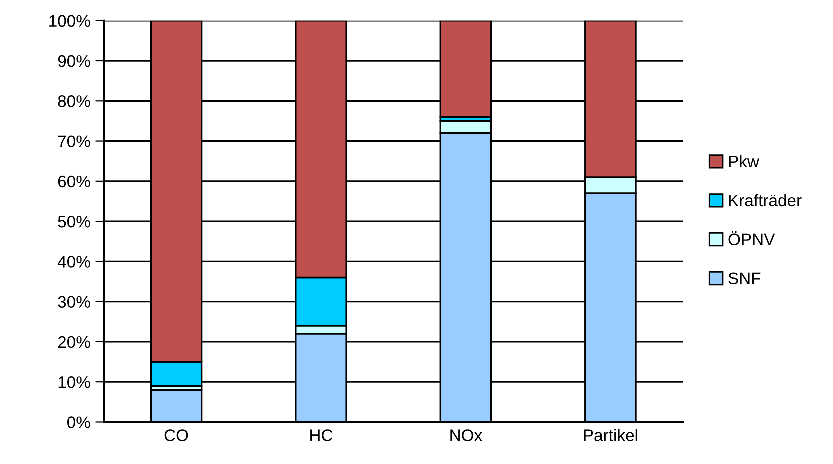  What do you see at coordinates (752, 238) in the screenshot?
I see `legend-label: ÖPNV` at bounding box center [752, 238].